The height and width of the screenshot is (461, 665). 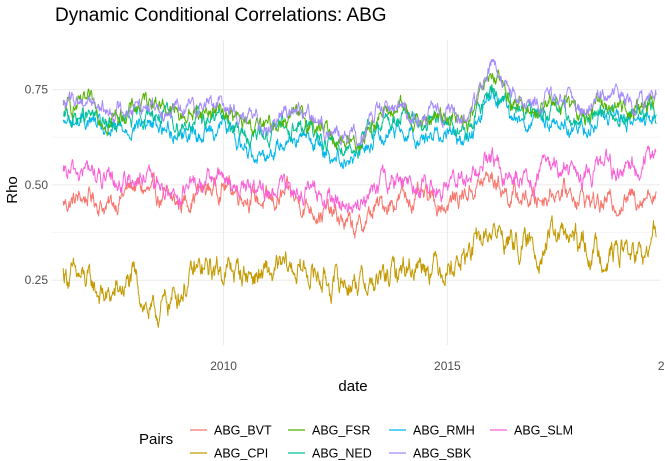 I want to click on legend-label: ABG_CPI, so click(x=241, y=454).